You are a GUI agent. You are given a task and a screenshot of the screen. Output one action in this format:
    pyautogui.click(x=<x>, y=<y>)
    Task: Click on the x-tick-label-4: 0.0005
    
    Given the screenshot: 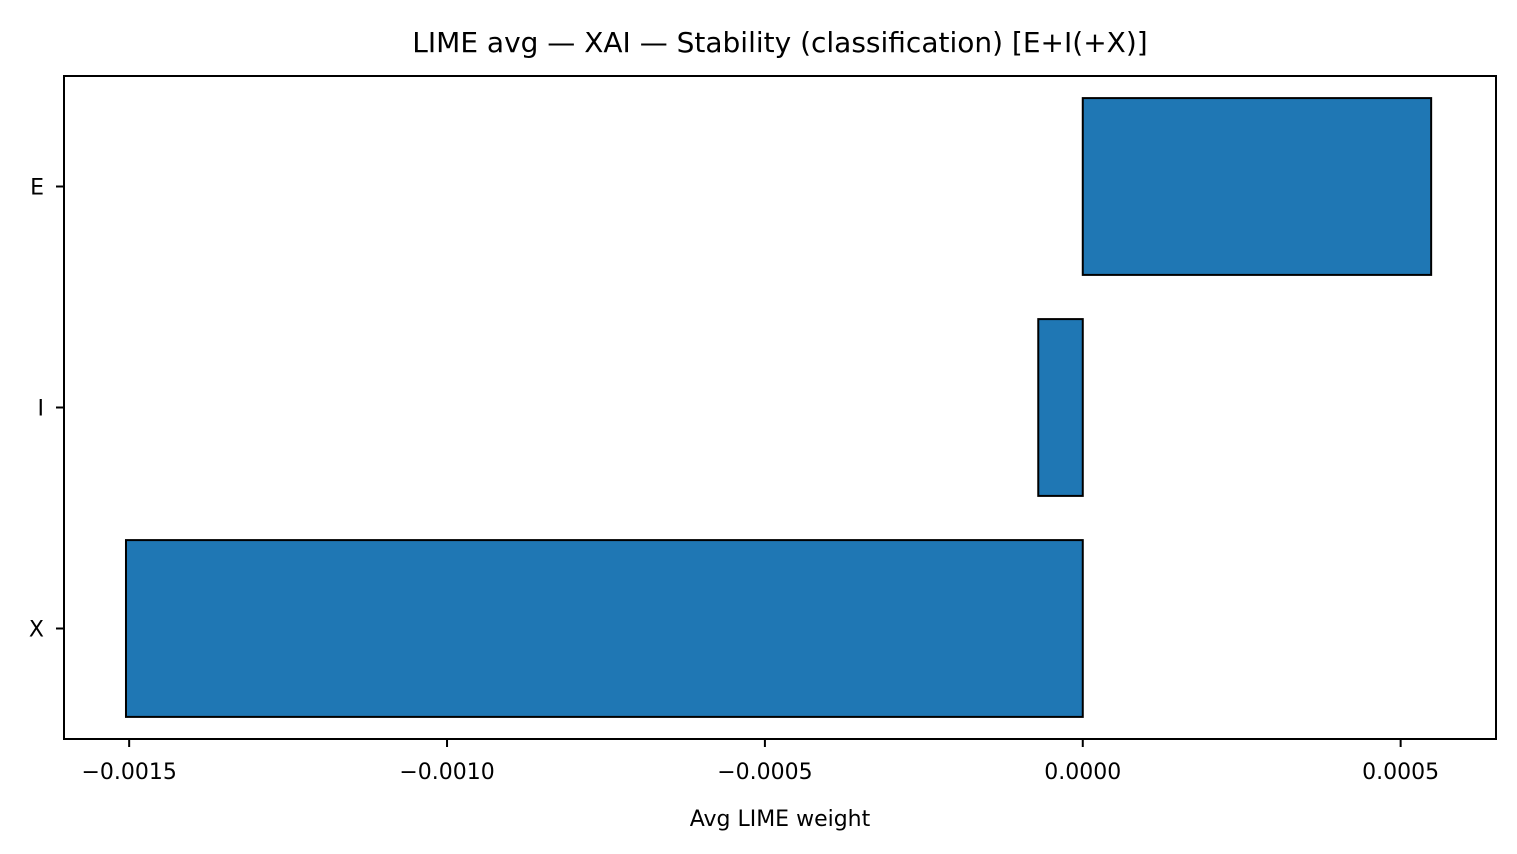 What is the action you would take?
    pyautogui.click(x=1400, y=772)
    